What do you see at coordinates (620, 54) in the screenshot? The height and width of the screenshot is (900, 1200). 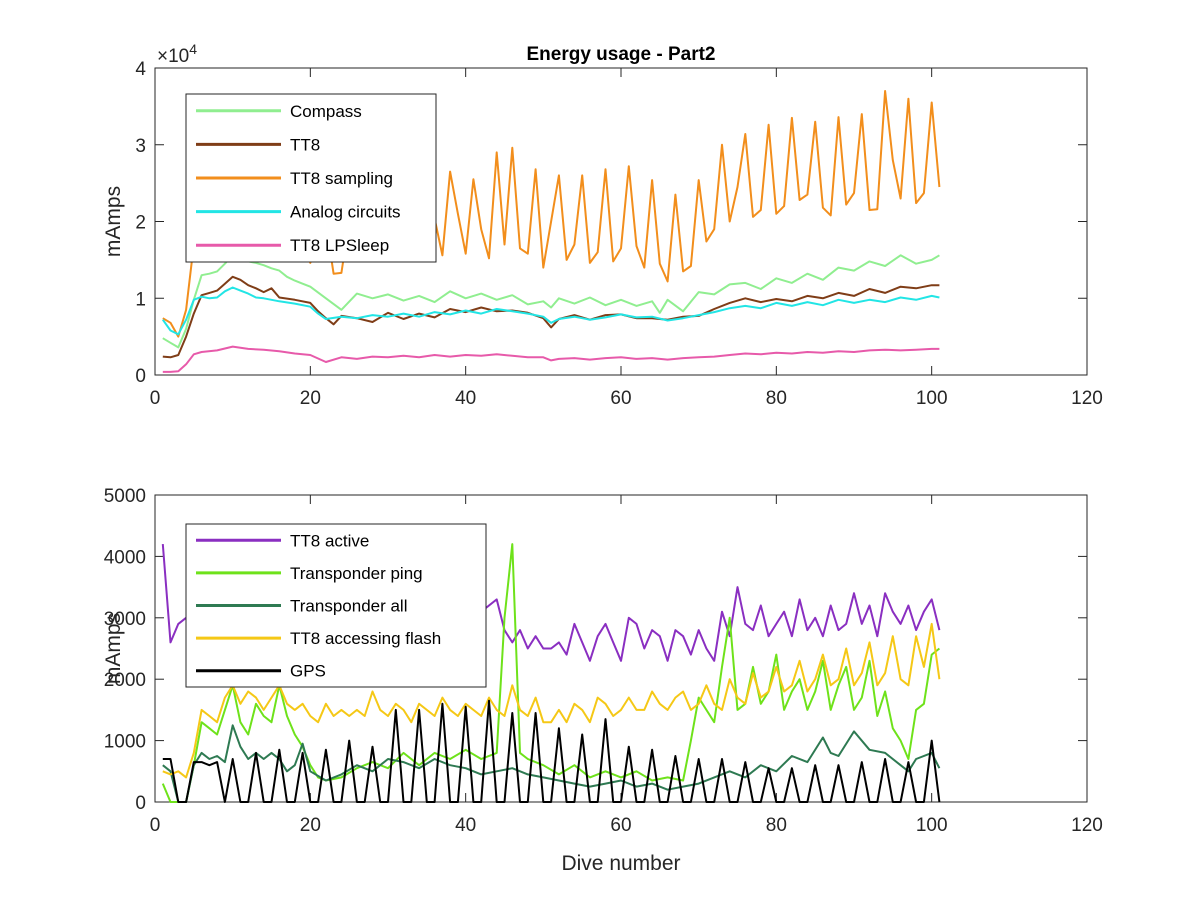 I see `top-chart-title: Energy usage - Part2` at bounding box center [620, 54].